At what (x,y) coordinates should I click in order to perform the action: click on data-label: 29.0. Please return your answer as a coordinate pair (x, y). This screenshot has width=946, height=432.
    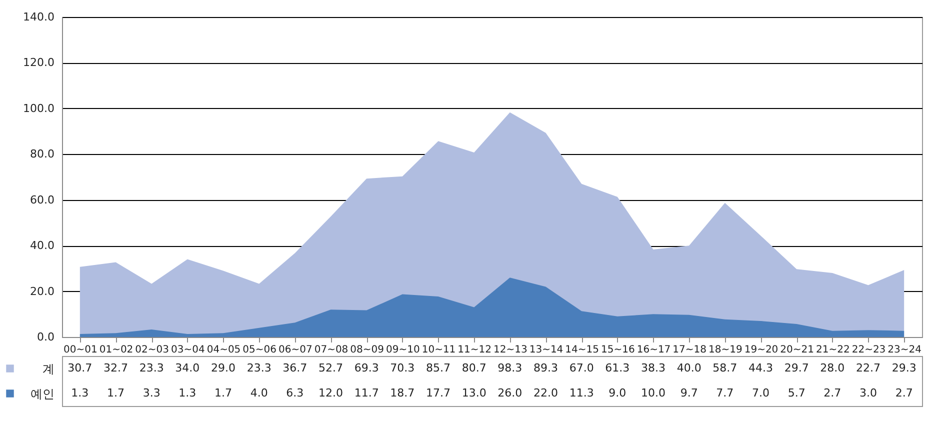
    Looking at the image, I should click on (223, 368).